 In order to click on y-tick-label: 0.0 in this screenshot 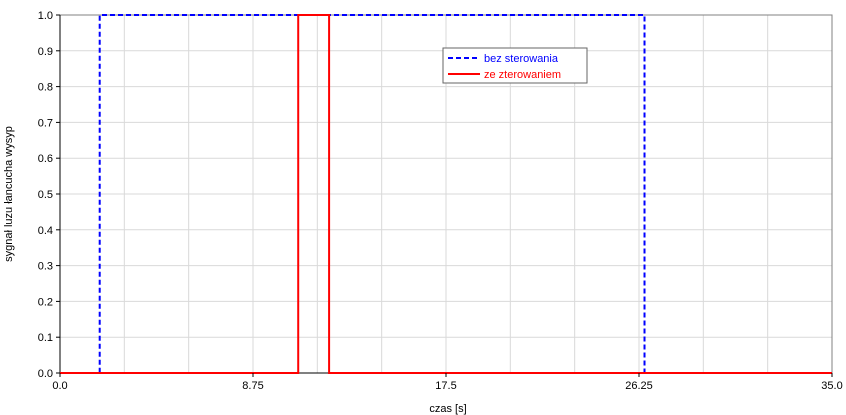, I will do `click(45, 374)`.